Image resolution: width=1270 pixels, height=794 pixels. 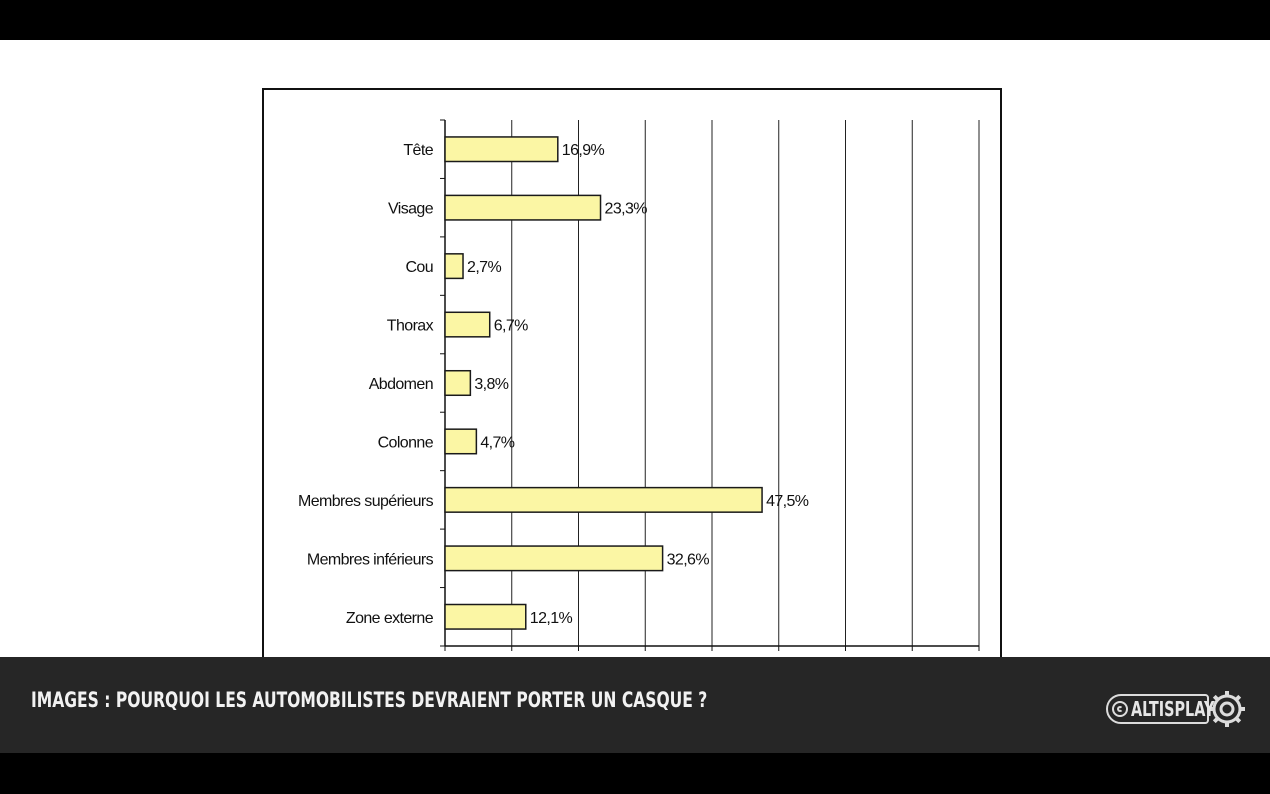 What do you see at coordinates (583, 150) in the screenshot?
I see `data-label: 16,9%` at bounding box center [583, 150].